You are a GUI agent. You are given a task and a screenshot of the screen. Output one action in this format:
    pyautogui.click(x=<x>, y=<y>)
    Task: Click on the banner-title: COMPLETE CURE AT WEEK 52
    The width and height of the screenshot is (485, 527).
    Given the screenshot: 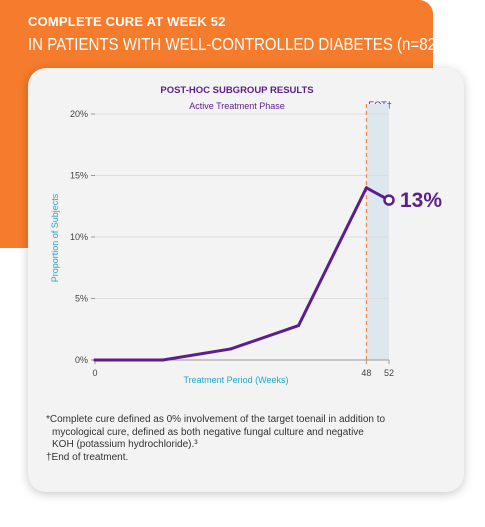 What is the action you would take?
    pyautogui.click(x=127, y=21)
    